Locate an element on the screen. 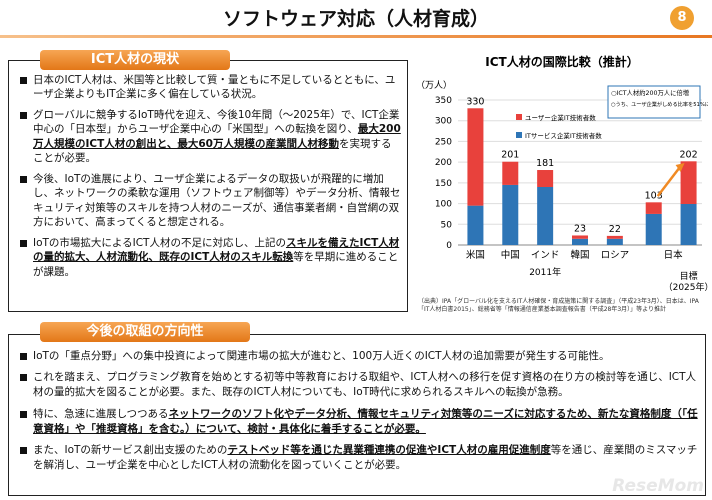  x-tick-label: 日本 is located at coordinates (674, 255).